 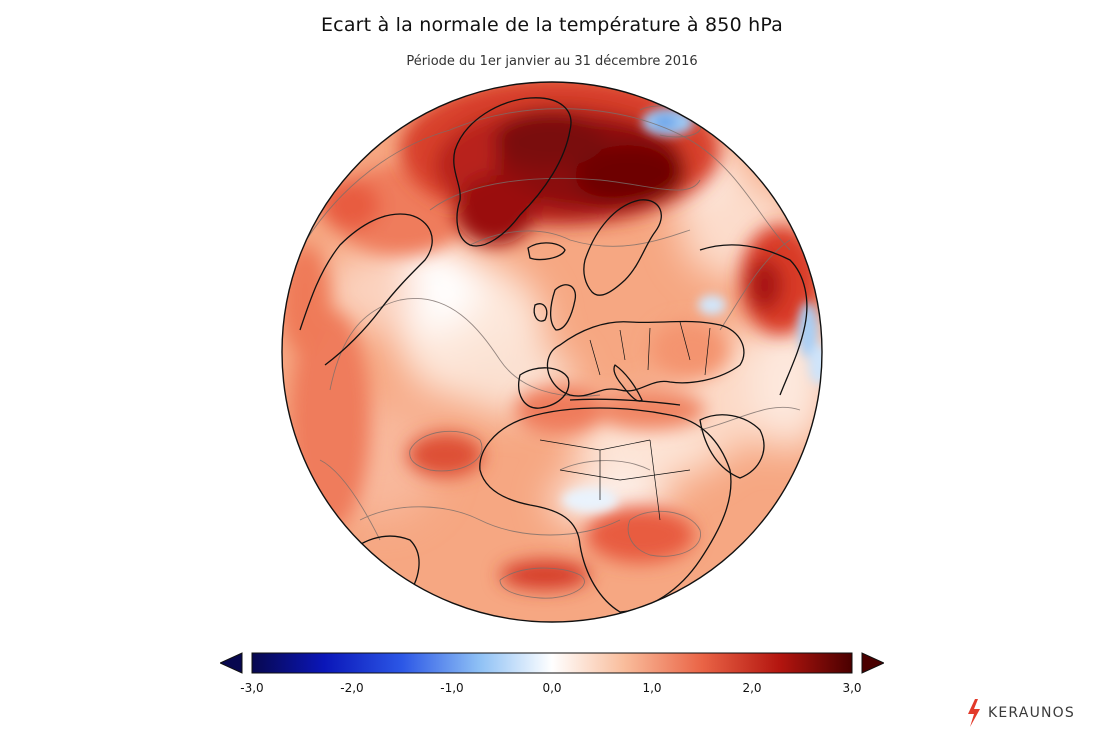 I want to click on colorbar-tick-label: 1,0, so click(x=652, y=688).